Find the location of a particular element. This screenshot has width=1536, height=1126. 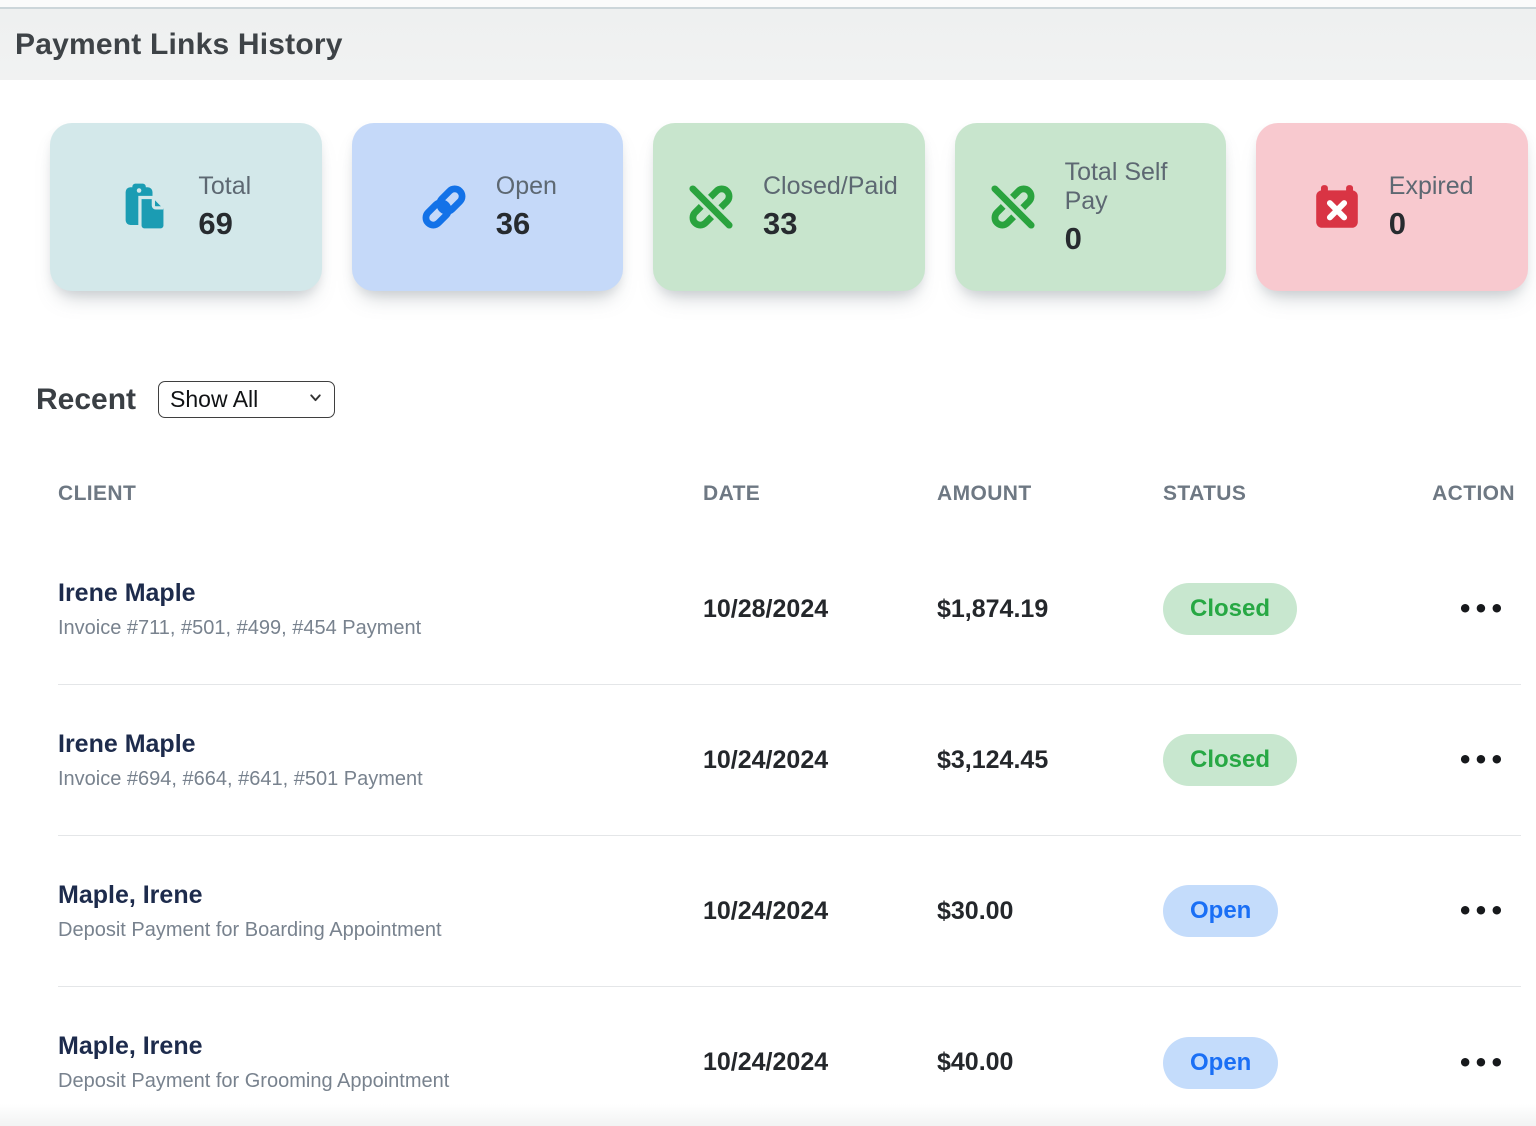

stat-value: 33 is located at coordinates (780, 223).